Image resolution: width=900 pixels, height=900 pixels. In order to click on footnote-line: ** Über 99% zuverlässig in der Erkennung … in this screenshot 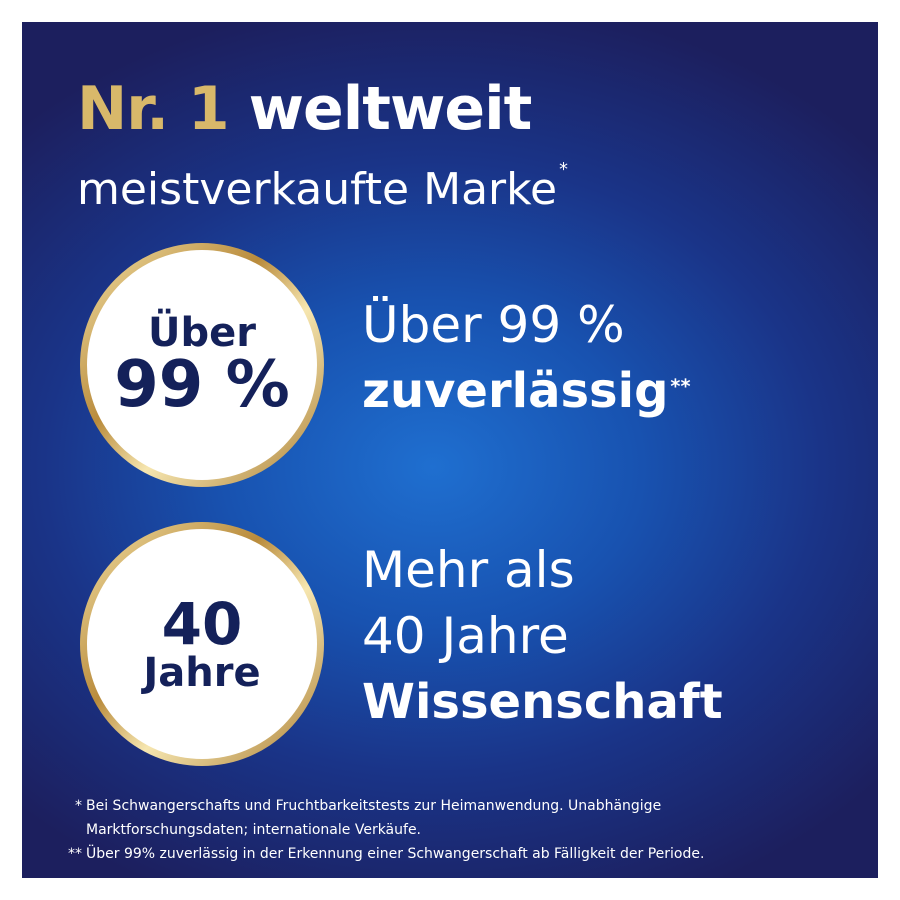, I will do `click(384, 854)`.